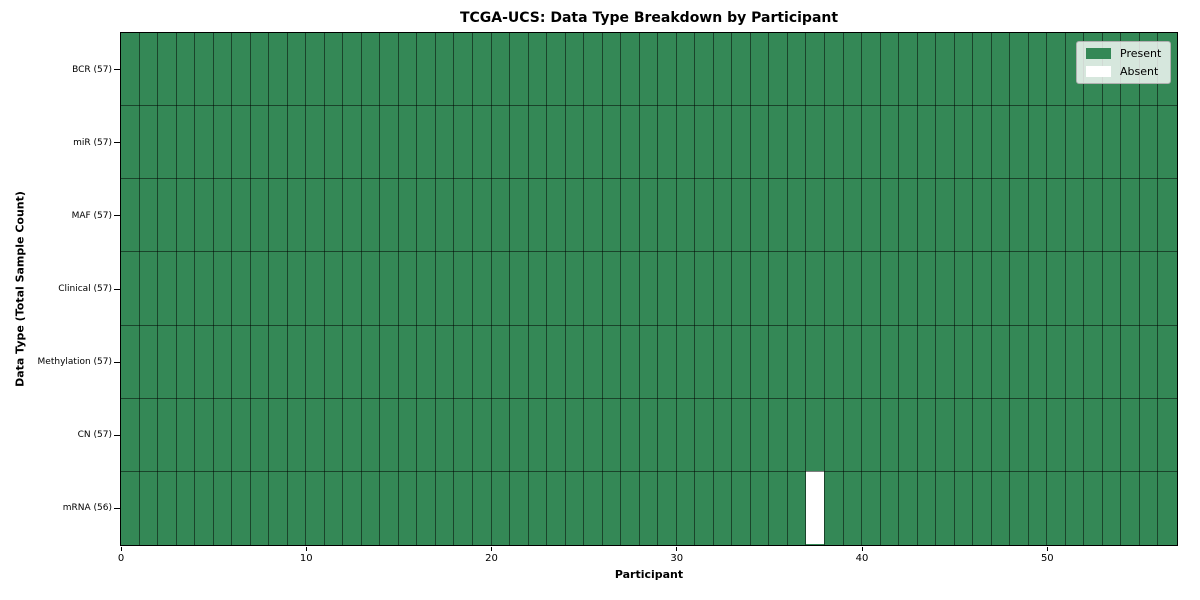 The width and height of the screenshot is (1200, 600). Describe the element at coordinates (121, 558) in the screenshot. I see `x-tick-label: 0` at that location.